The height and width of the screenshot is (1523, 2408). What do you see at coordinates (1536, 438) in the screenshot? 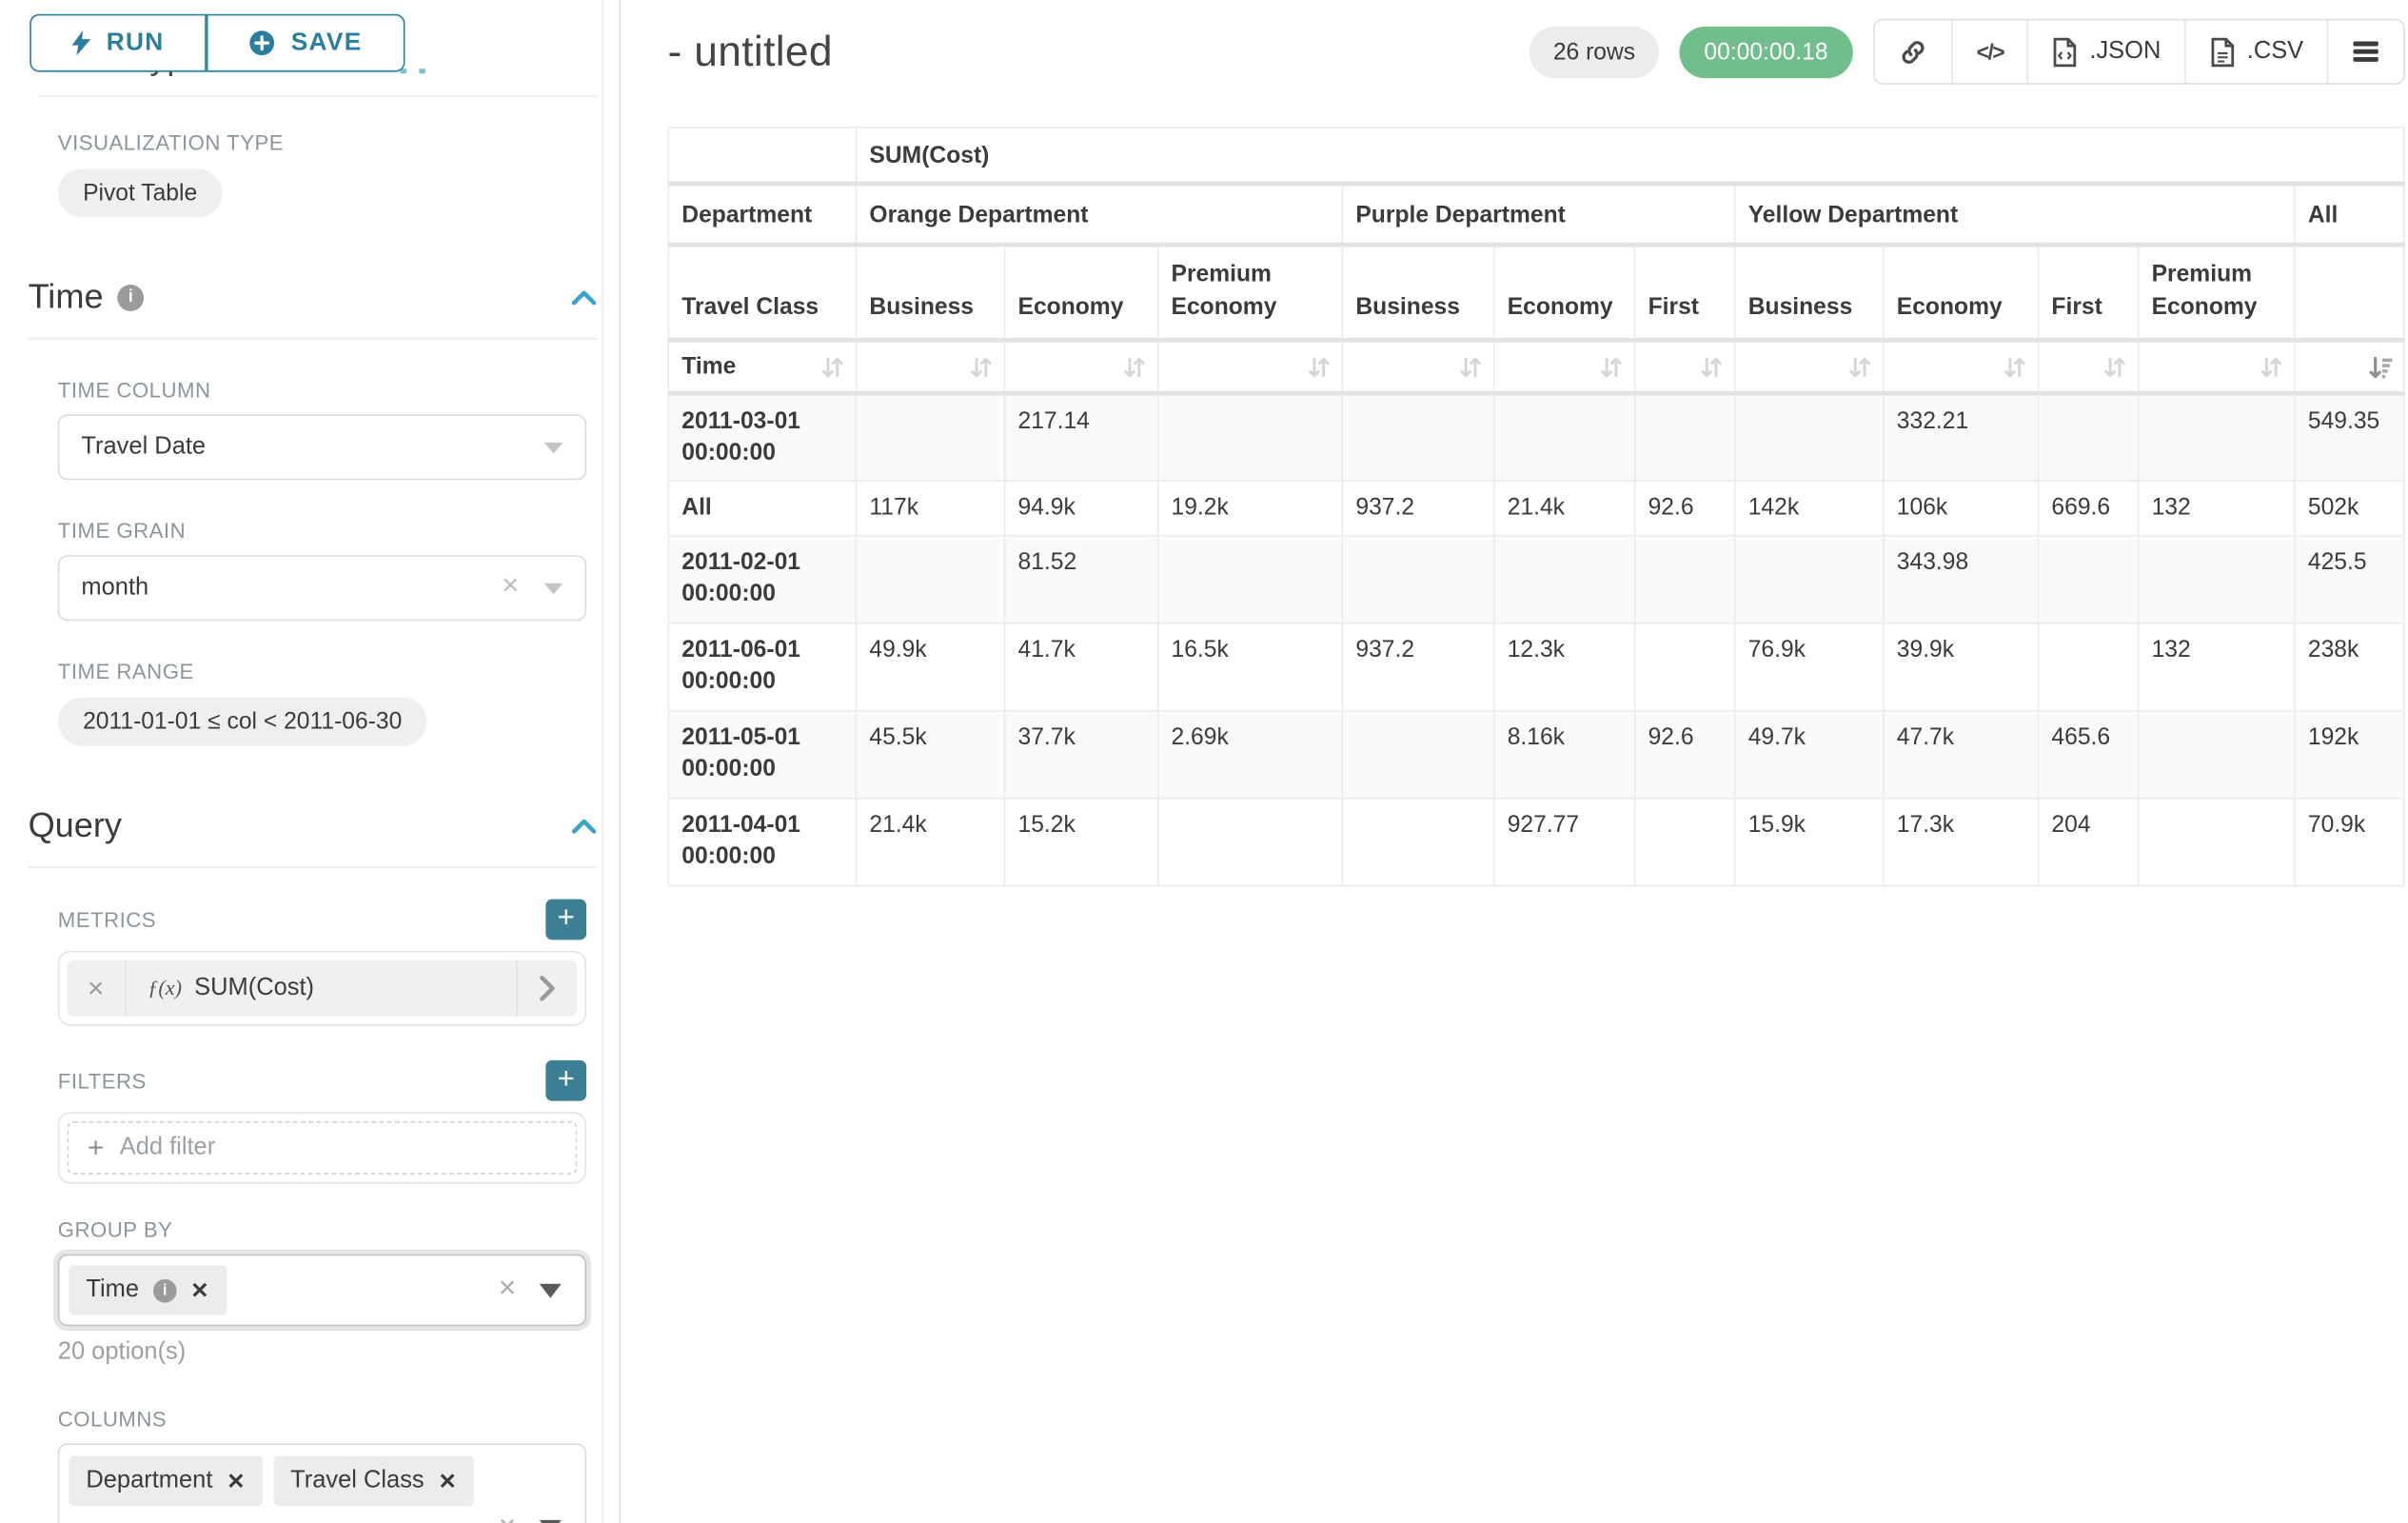
I see `table-row: 2011-03-01 00:00:00 217.14 332.21 549.35` at bounding box center [1536, 438].